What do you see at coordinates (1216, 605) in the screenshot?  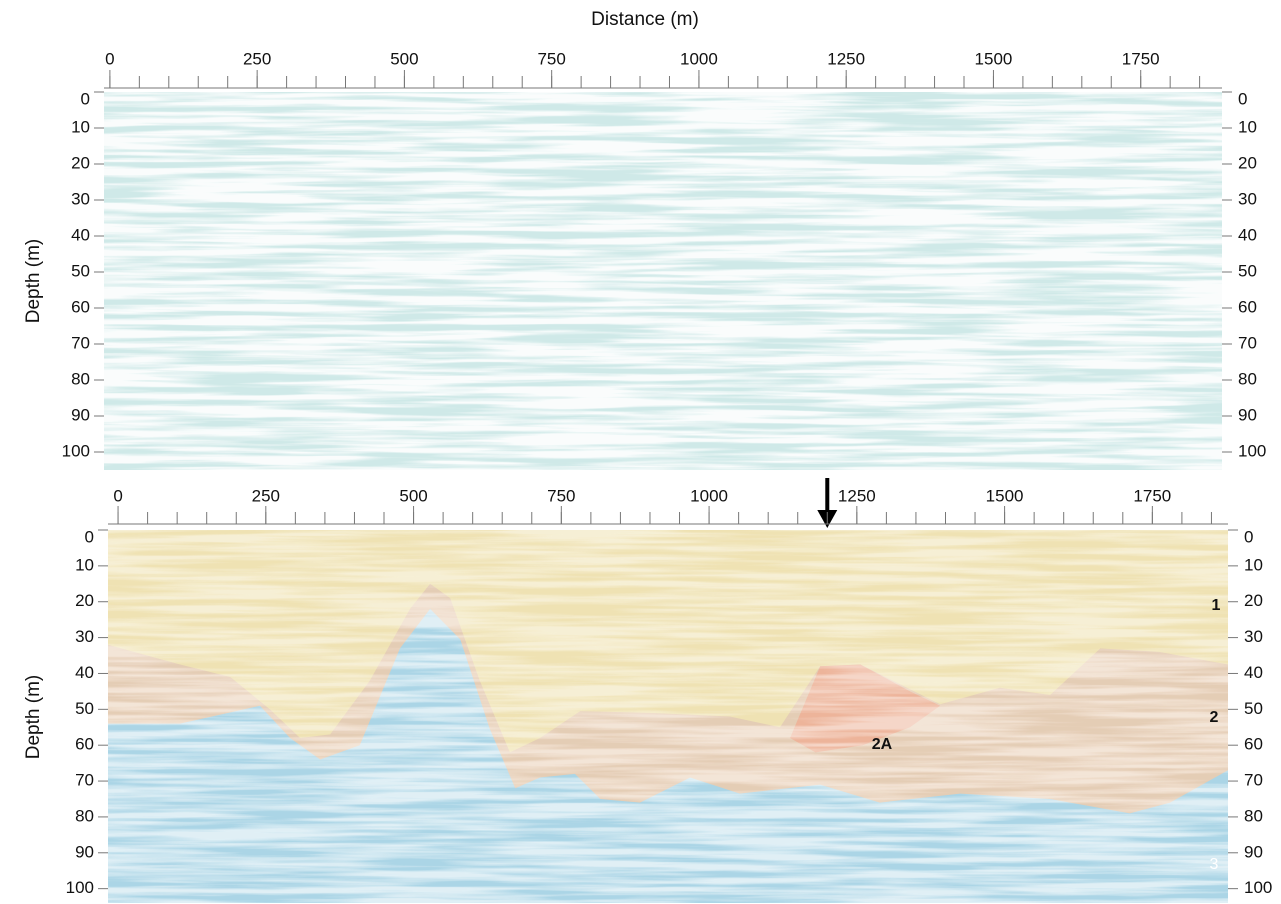 I see `unit-label: 1` at bounding box center [1216, 605].